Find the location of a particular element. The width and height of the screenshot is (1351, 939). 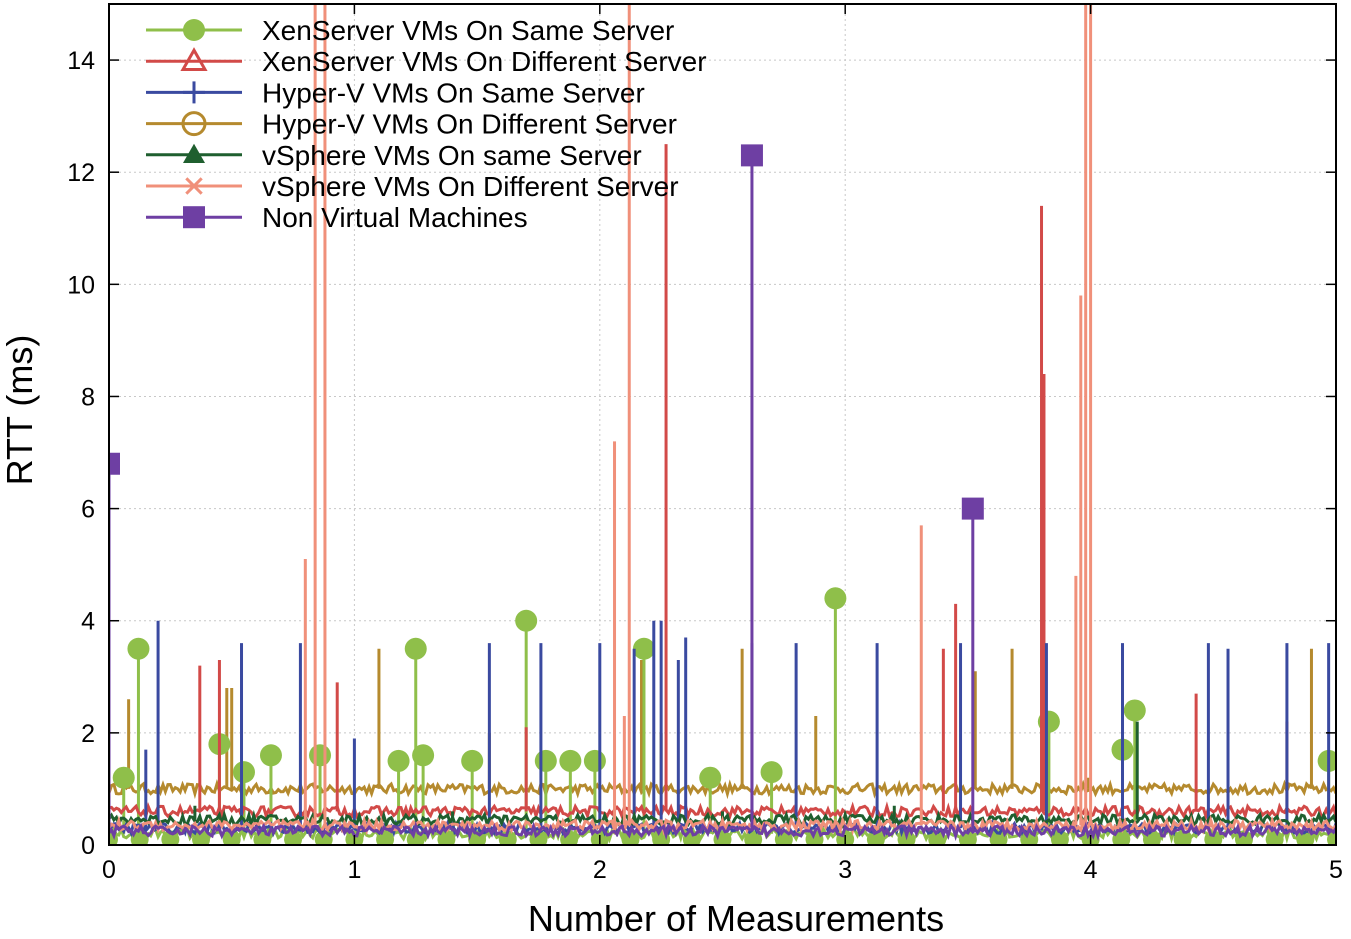

x-tick-label: 4 is located at coordinates (1091, 870).